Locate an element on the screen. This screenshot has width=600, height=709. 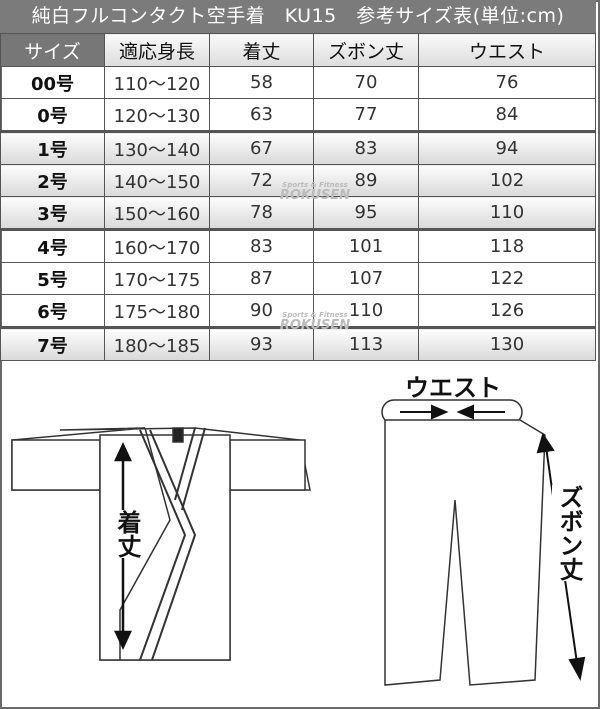
header-row: サイズ 適応身長 着丈 ズボン丈 ウエスト is located at coordinates (298, 50).